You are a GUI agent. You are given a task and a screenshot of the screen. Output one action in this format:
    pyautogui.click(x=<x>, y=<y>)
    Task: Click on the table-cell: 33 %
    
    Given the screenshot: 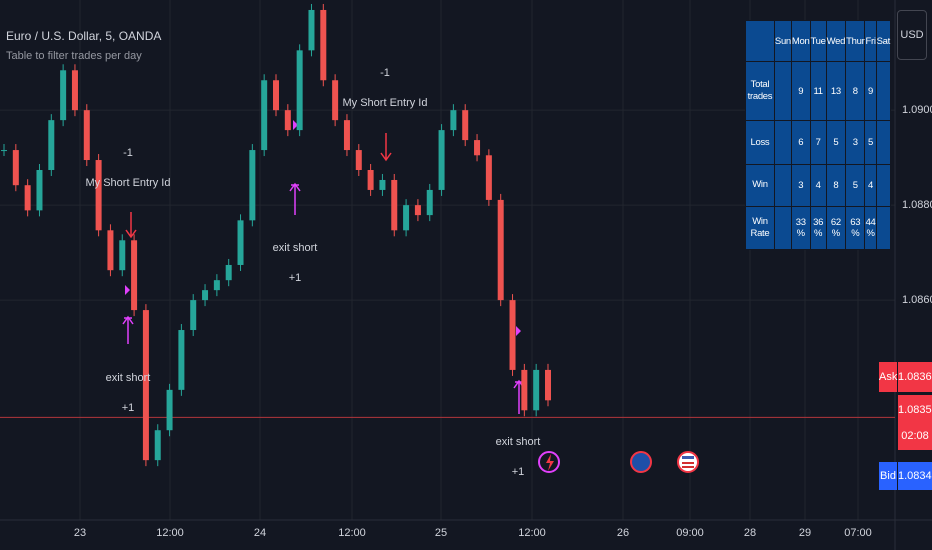 What is the action you would take?
    pyautogui.click(x=800, y=227)
    